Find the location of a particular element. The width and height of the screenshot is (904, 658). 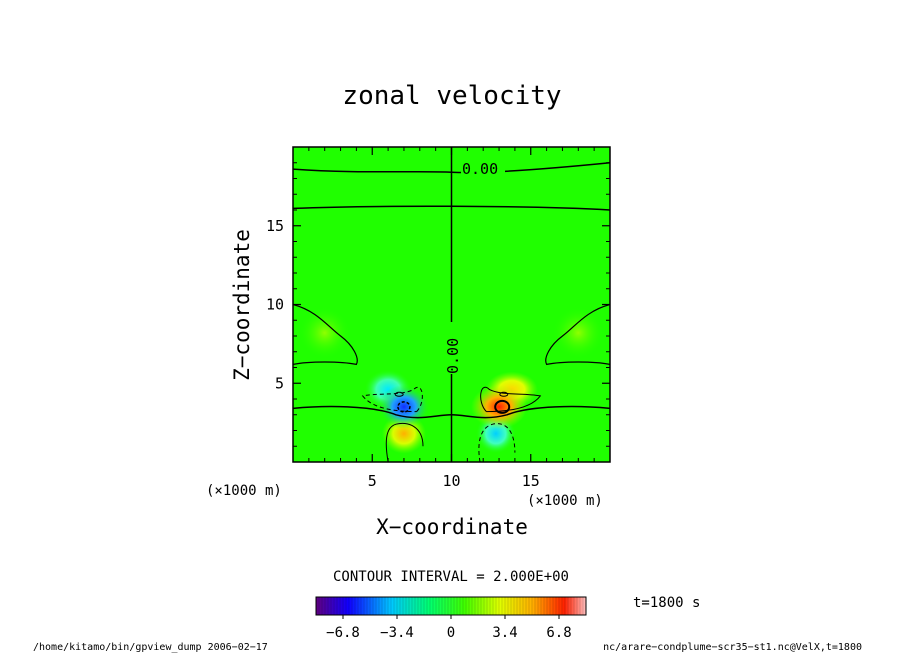

colorbar-tick-label: 3.4 is located at coordinates (504, 633).